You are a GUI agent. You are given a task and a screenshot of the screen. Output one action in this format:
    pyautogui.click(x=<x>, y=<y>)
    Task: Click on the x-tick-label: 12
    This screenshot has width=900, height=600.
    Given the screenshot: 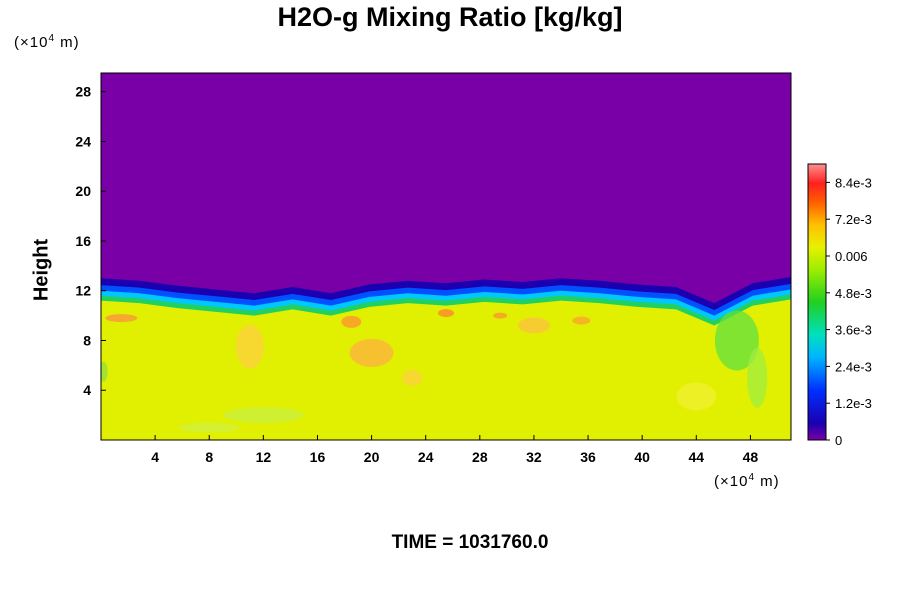 What is the action you would take?
    pyautogui.click(x=264, y=457)
    